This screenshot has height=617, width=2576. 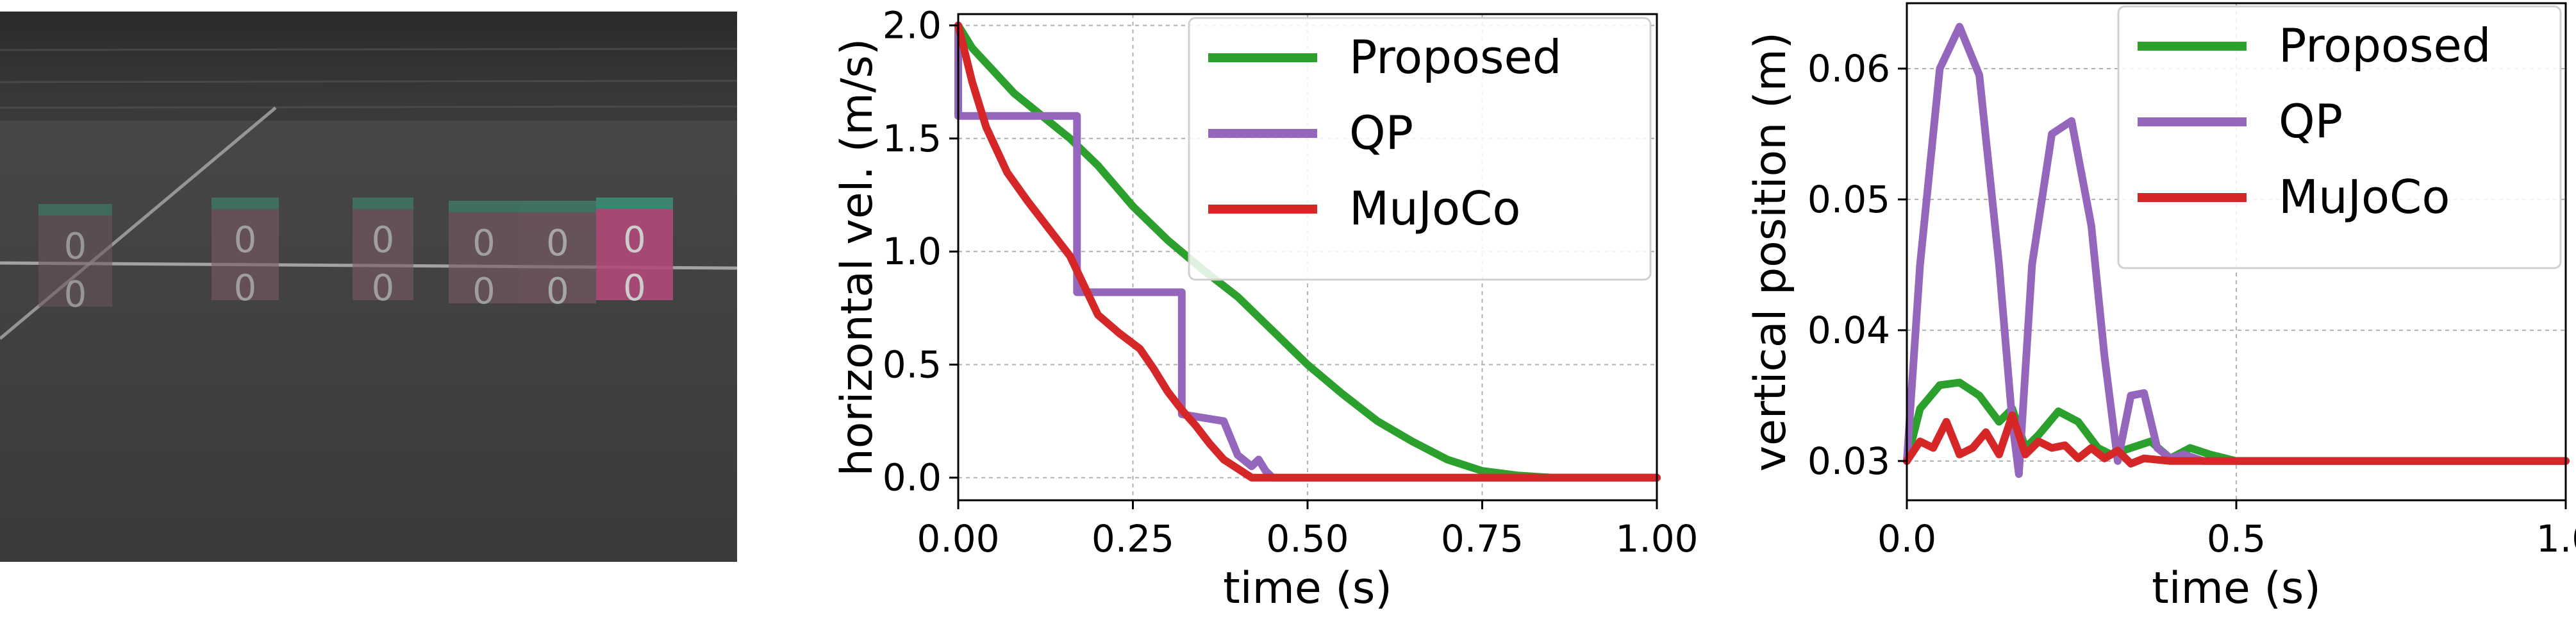 I want to click on velocity-y-tick-label: 0.0, so click(x=913, y=478).